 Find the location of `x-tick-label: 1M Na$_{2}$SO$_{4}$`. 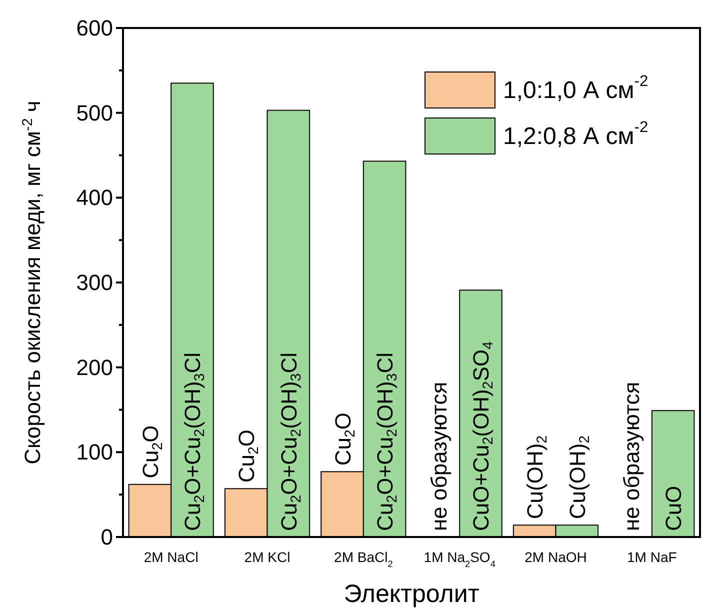

x-tick-label: 1M Na$_{2}$SO$_{4}$ is located at coordinates (460, 559).